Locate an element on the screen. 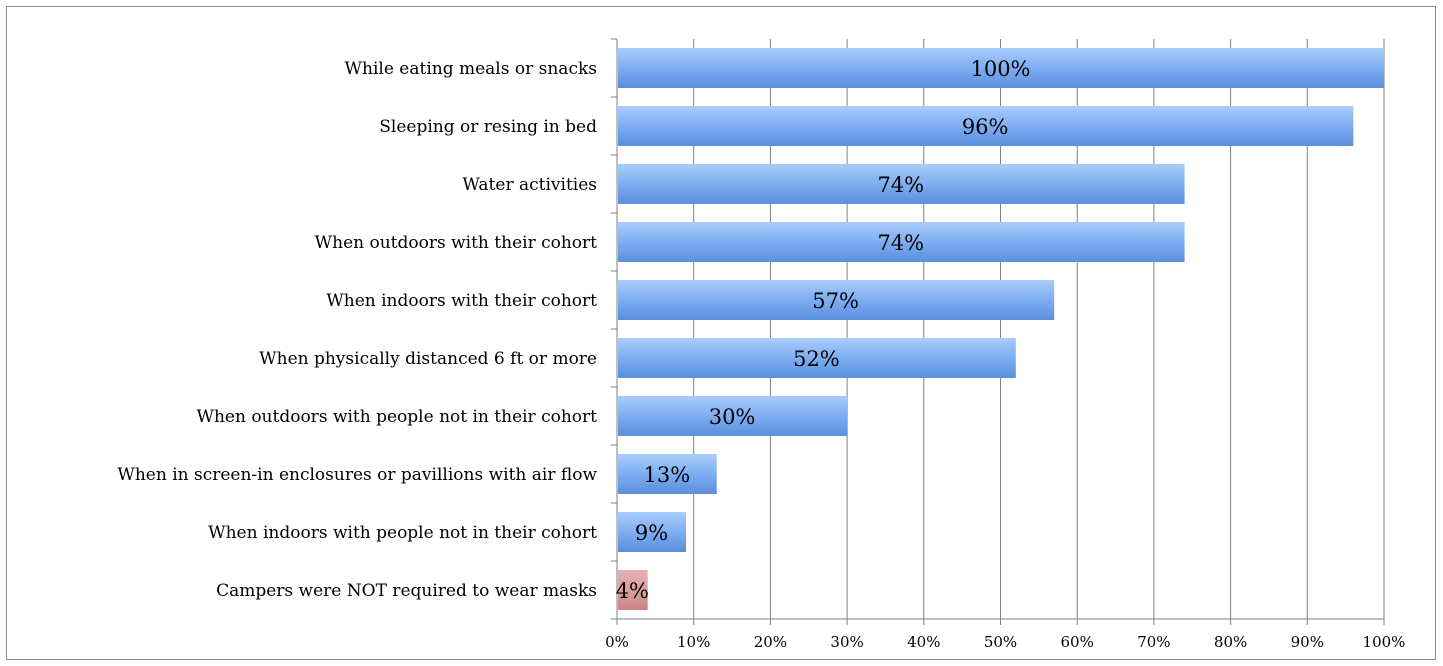  x-tick-label: 20% is located at coordinates (770, 642).